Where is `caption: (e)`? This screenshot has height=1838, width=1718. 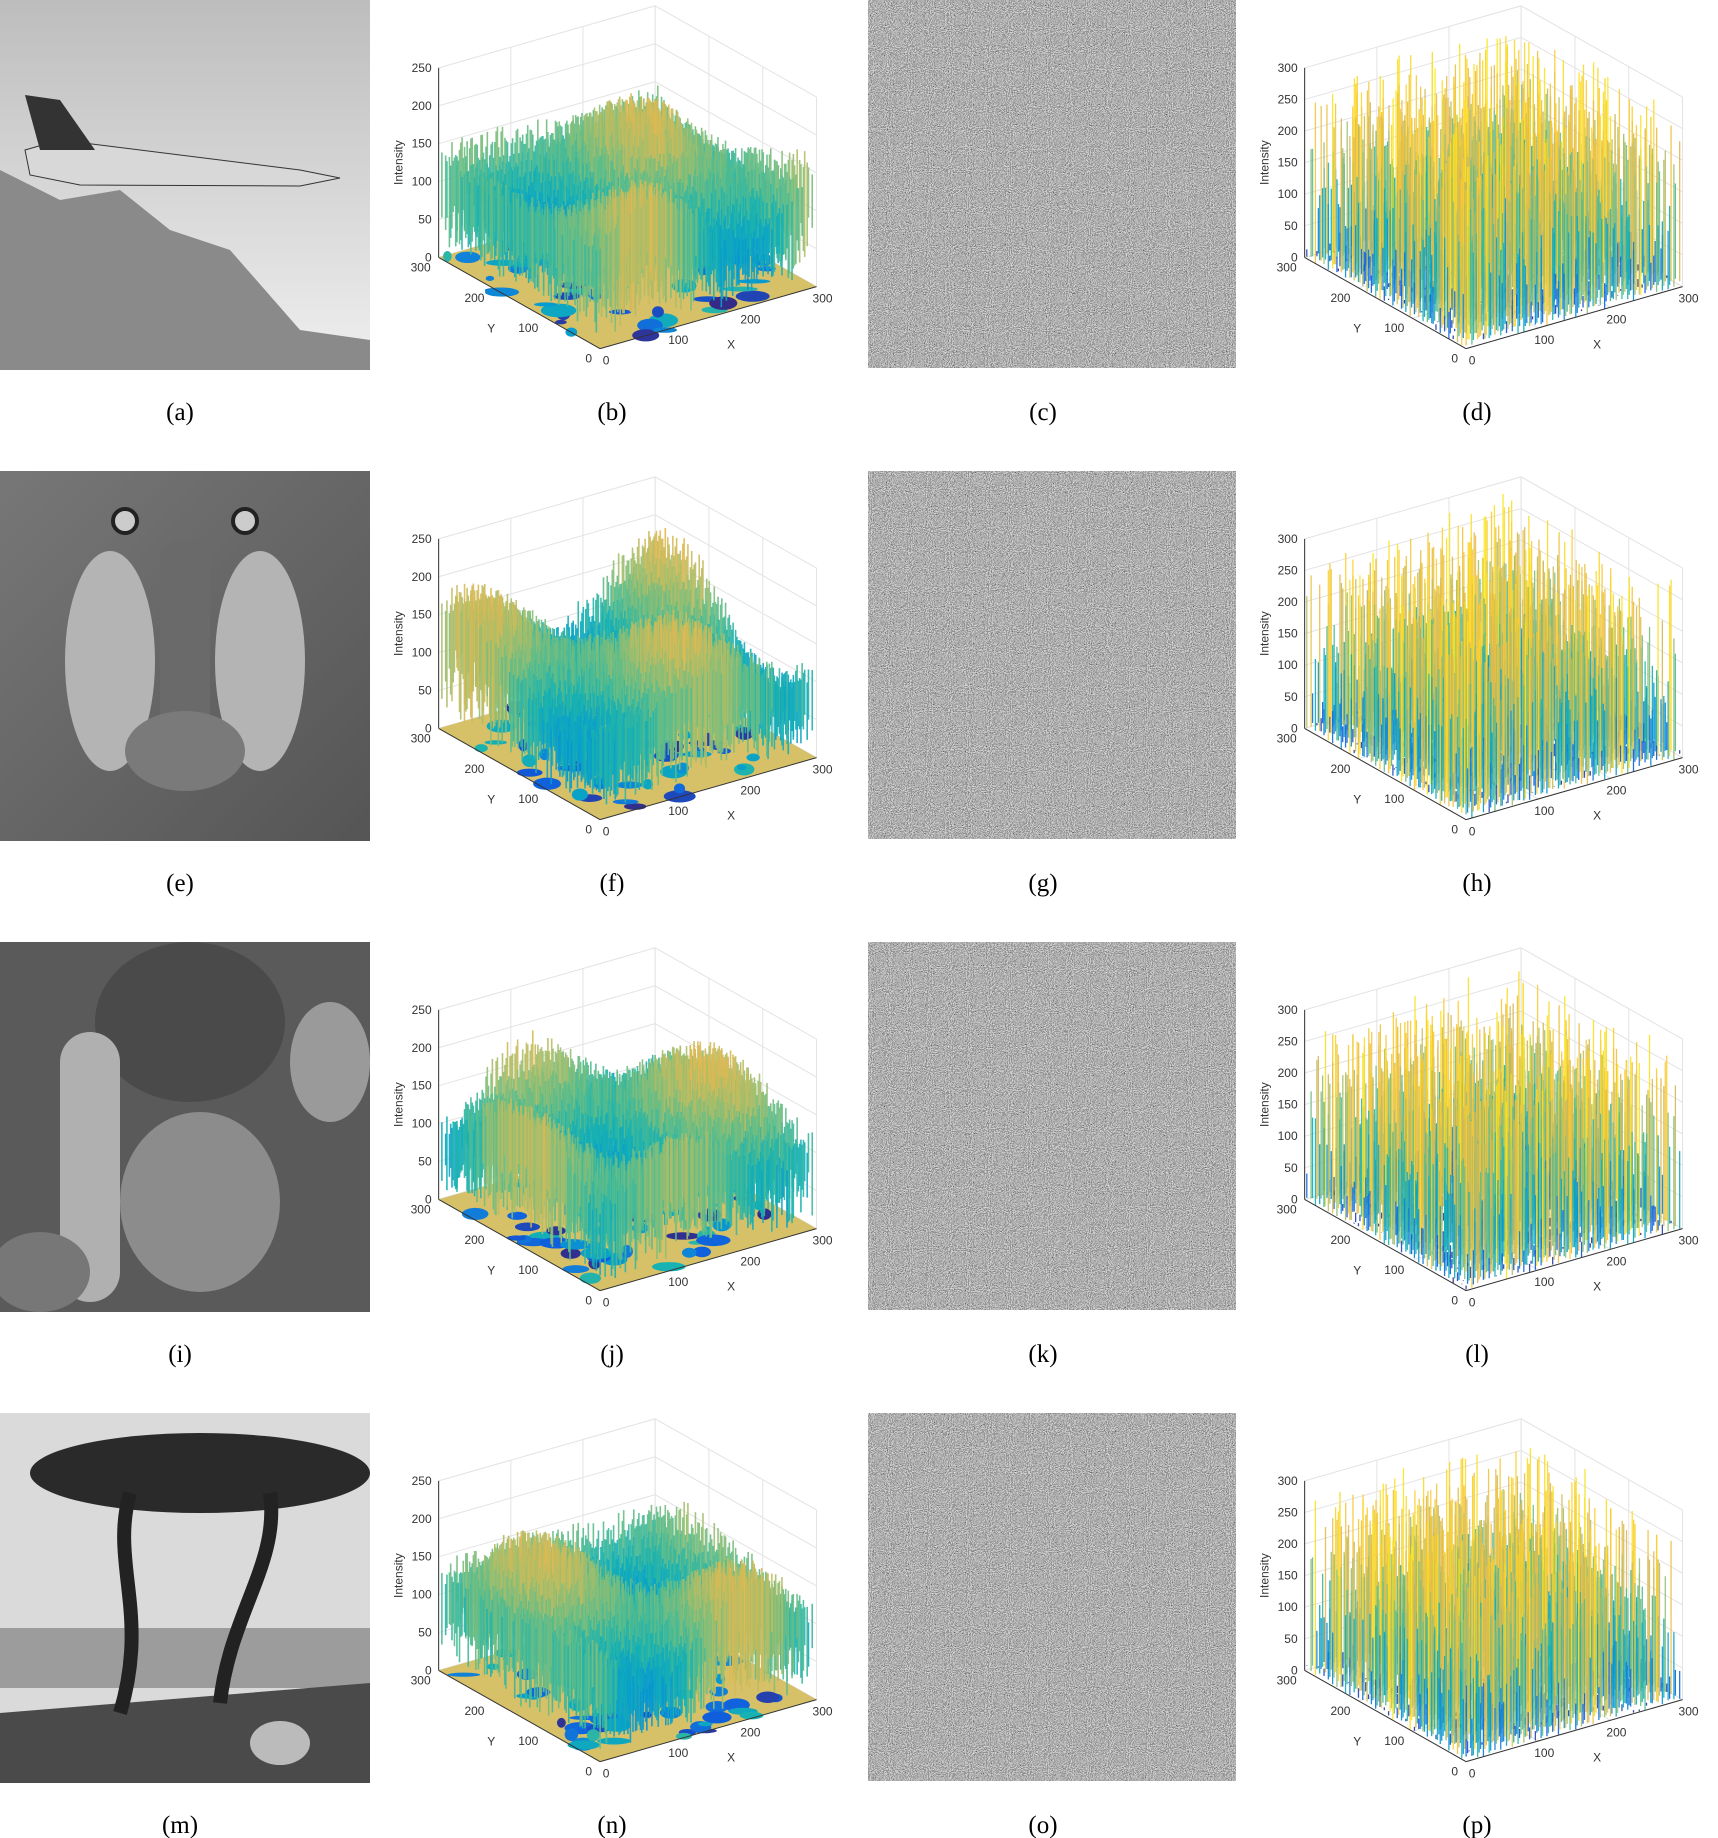
caption: (e) is located at coordinates (180, 883).